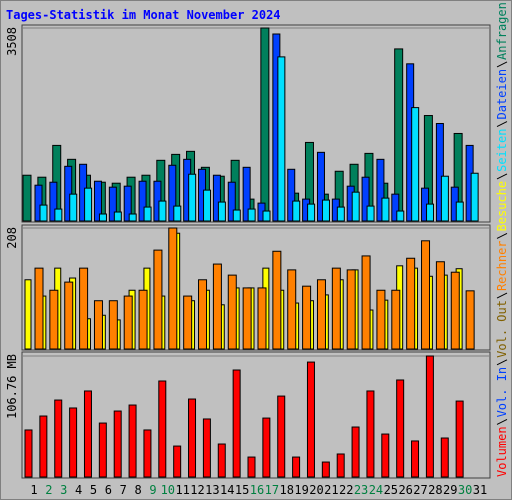 This screenshot has height=500, width=512. Describe the element at coordinates (502, 265) in the screenshot. I see `legend-entry: Rechner` at that location.